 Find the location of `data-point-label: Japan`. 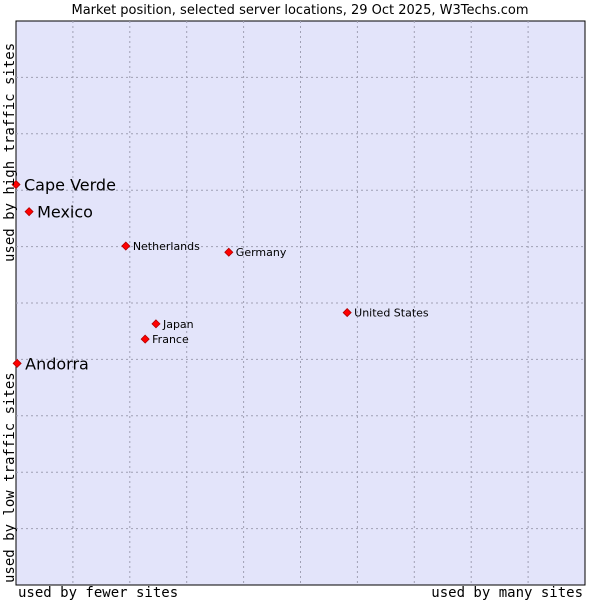

data-point-label: Japan is located at coordinates (178, 324).